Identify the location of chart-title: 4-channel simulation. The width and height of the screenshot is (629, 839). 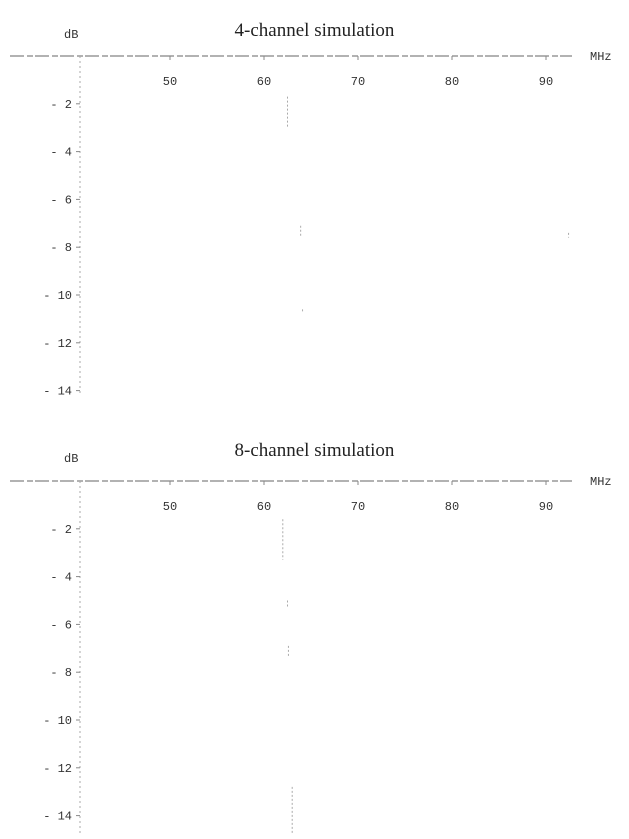
(314, 30).